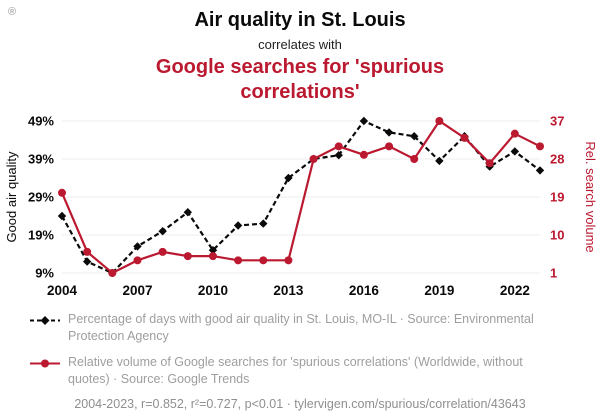 Image resolution: width=600 pixels, height=414 pixels. What do you see at coordinates (12, 12) in the screenshot?
I see `watermark: ®` at bounding box center [12, 12].